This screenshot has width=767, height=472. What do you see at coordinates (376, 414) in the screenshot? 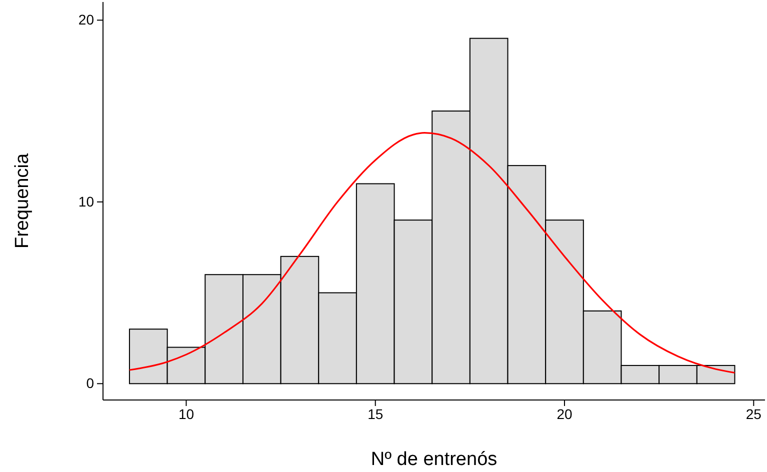
I see `x-tick-label: 15` at bounding box center [376, 414].